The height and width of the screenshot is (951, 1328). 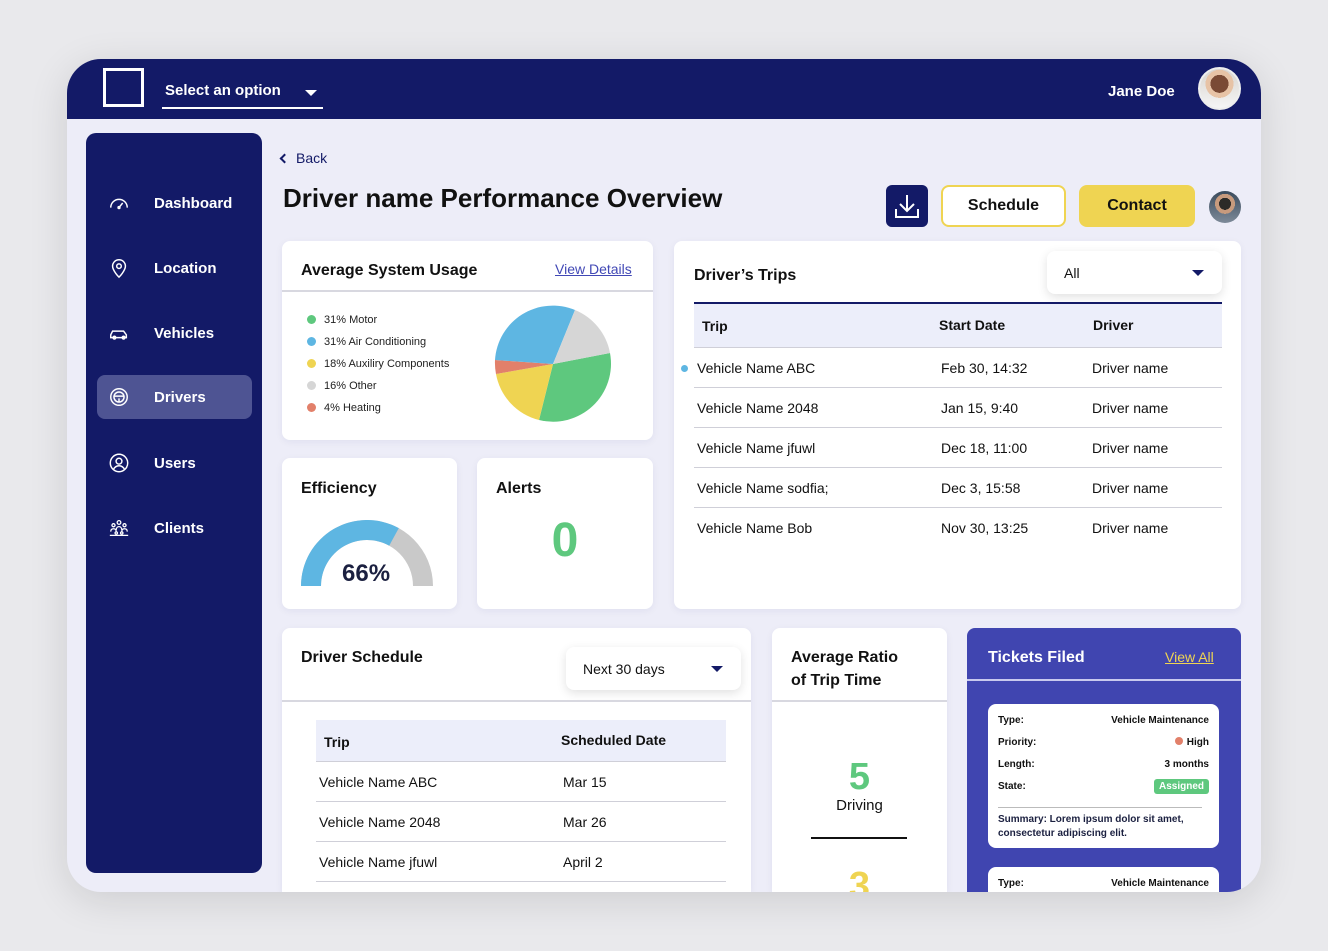 What do you see at coordinates (859, 805) in the screenshot?
I see `driving-label: Driving` at bounding box center [859, 805].